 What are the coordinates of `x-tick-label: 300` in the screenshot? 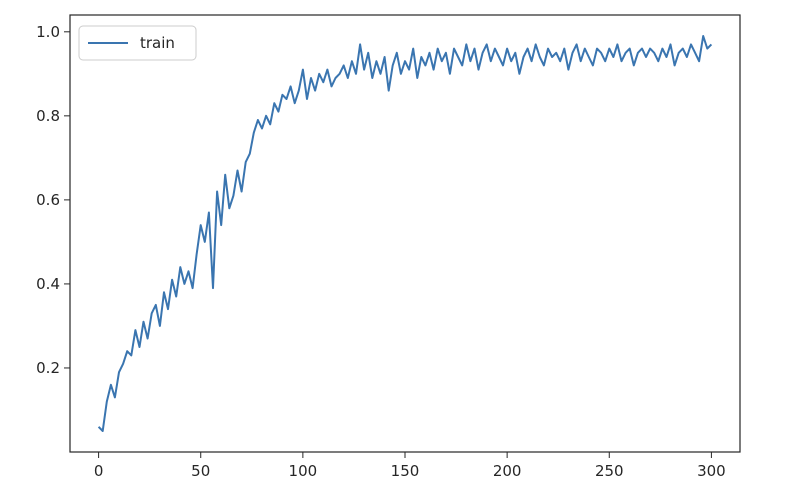 It's located at (711, 471).